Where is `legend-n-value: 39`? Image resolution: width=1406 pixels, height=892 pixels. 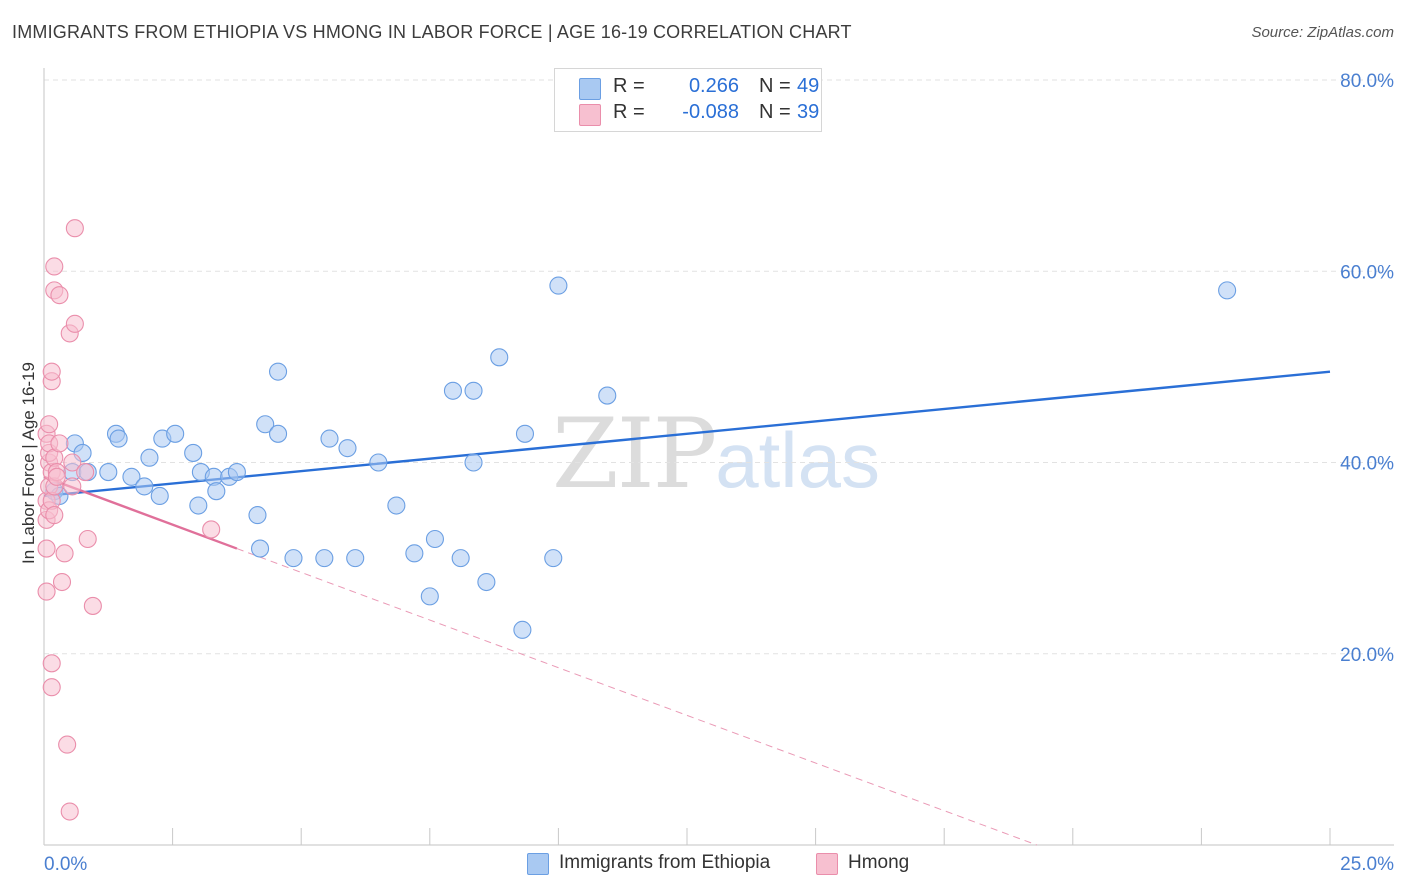 legend-n-value: 39 is located at coordinates (808, 112).